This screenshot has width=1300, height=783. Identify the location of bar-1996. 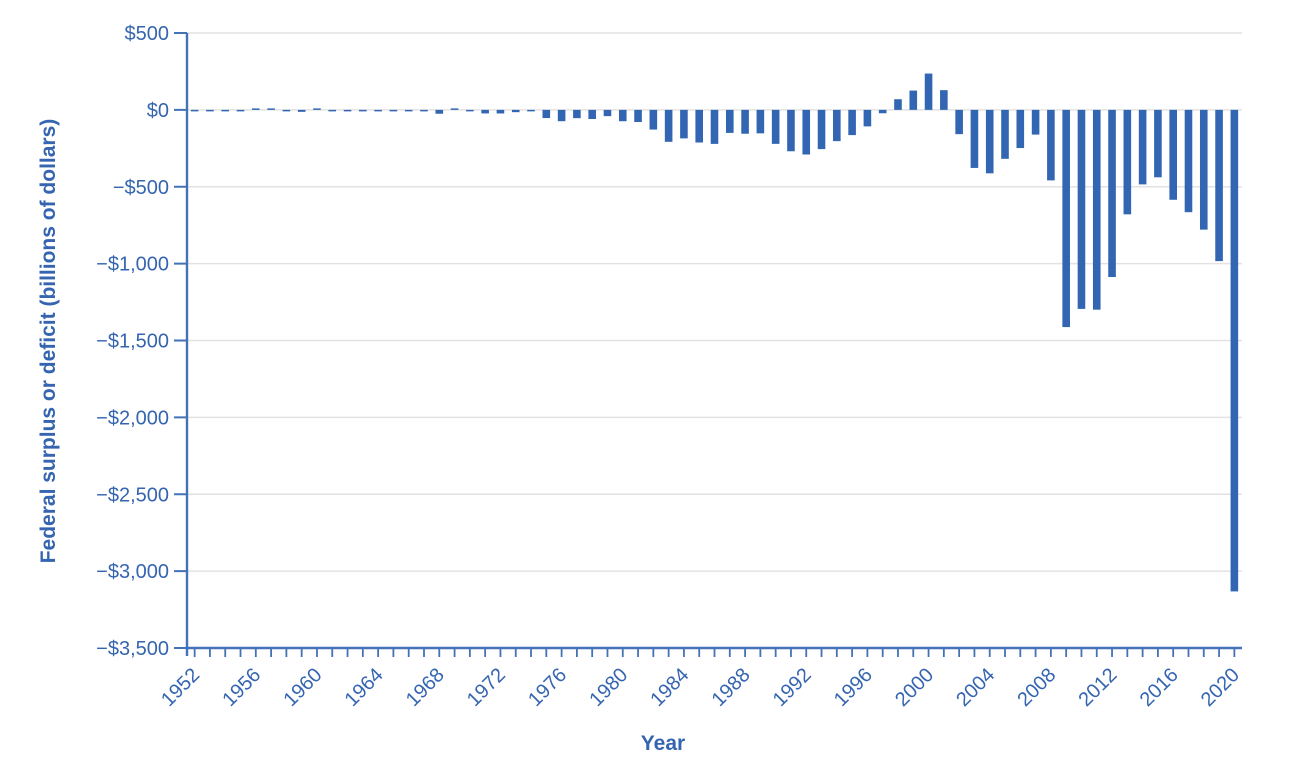
(867, 118).